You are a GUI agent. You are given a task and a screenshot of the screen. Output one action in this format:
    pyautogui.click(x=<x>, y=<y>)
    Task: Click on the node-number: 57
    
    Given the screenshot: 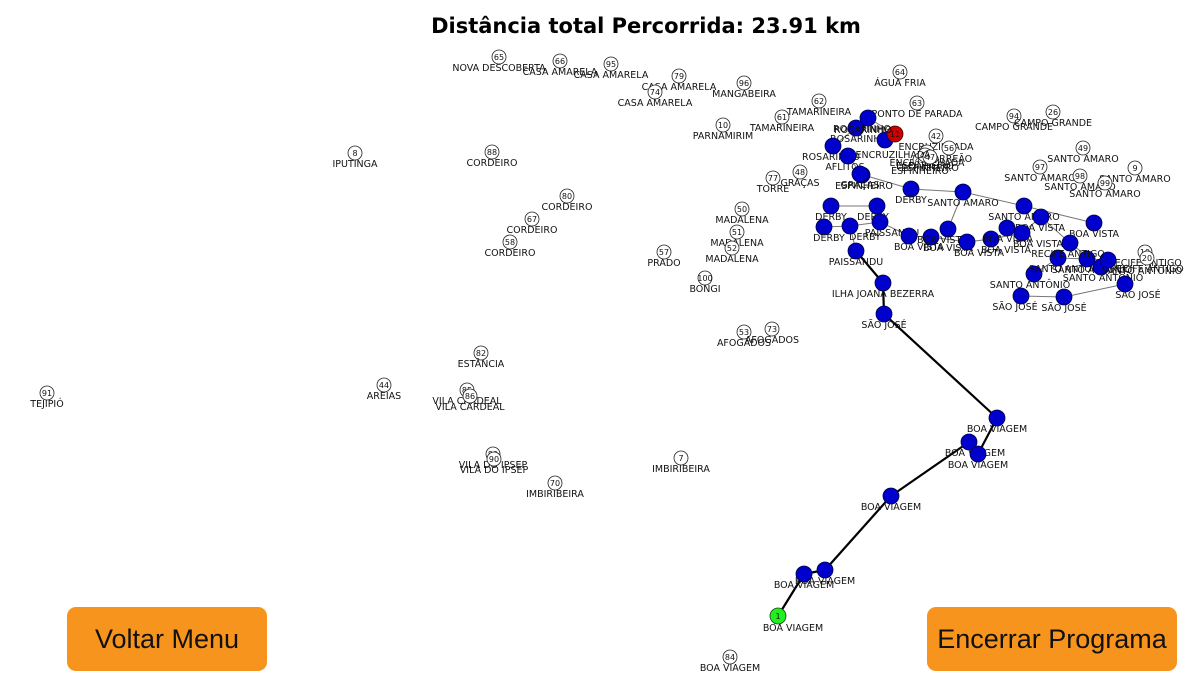 What is the action you would take?
    pyautogui.click(x=664, y=252)
    